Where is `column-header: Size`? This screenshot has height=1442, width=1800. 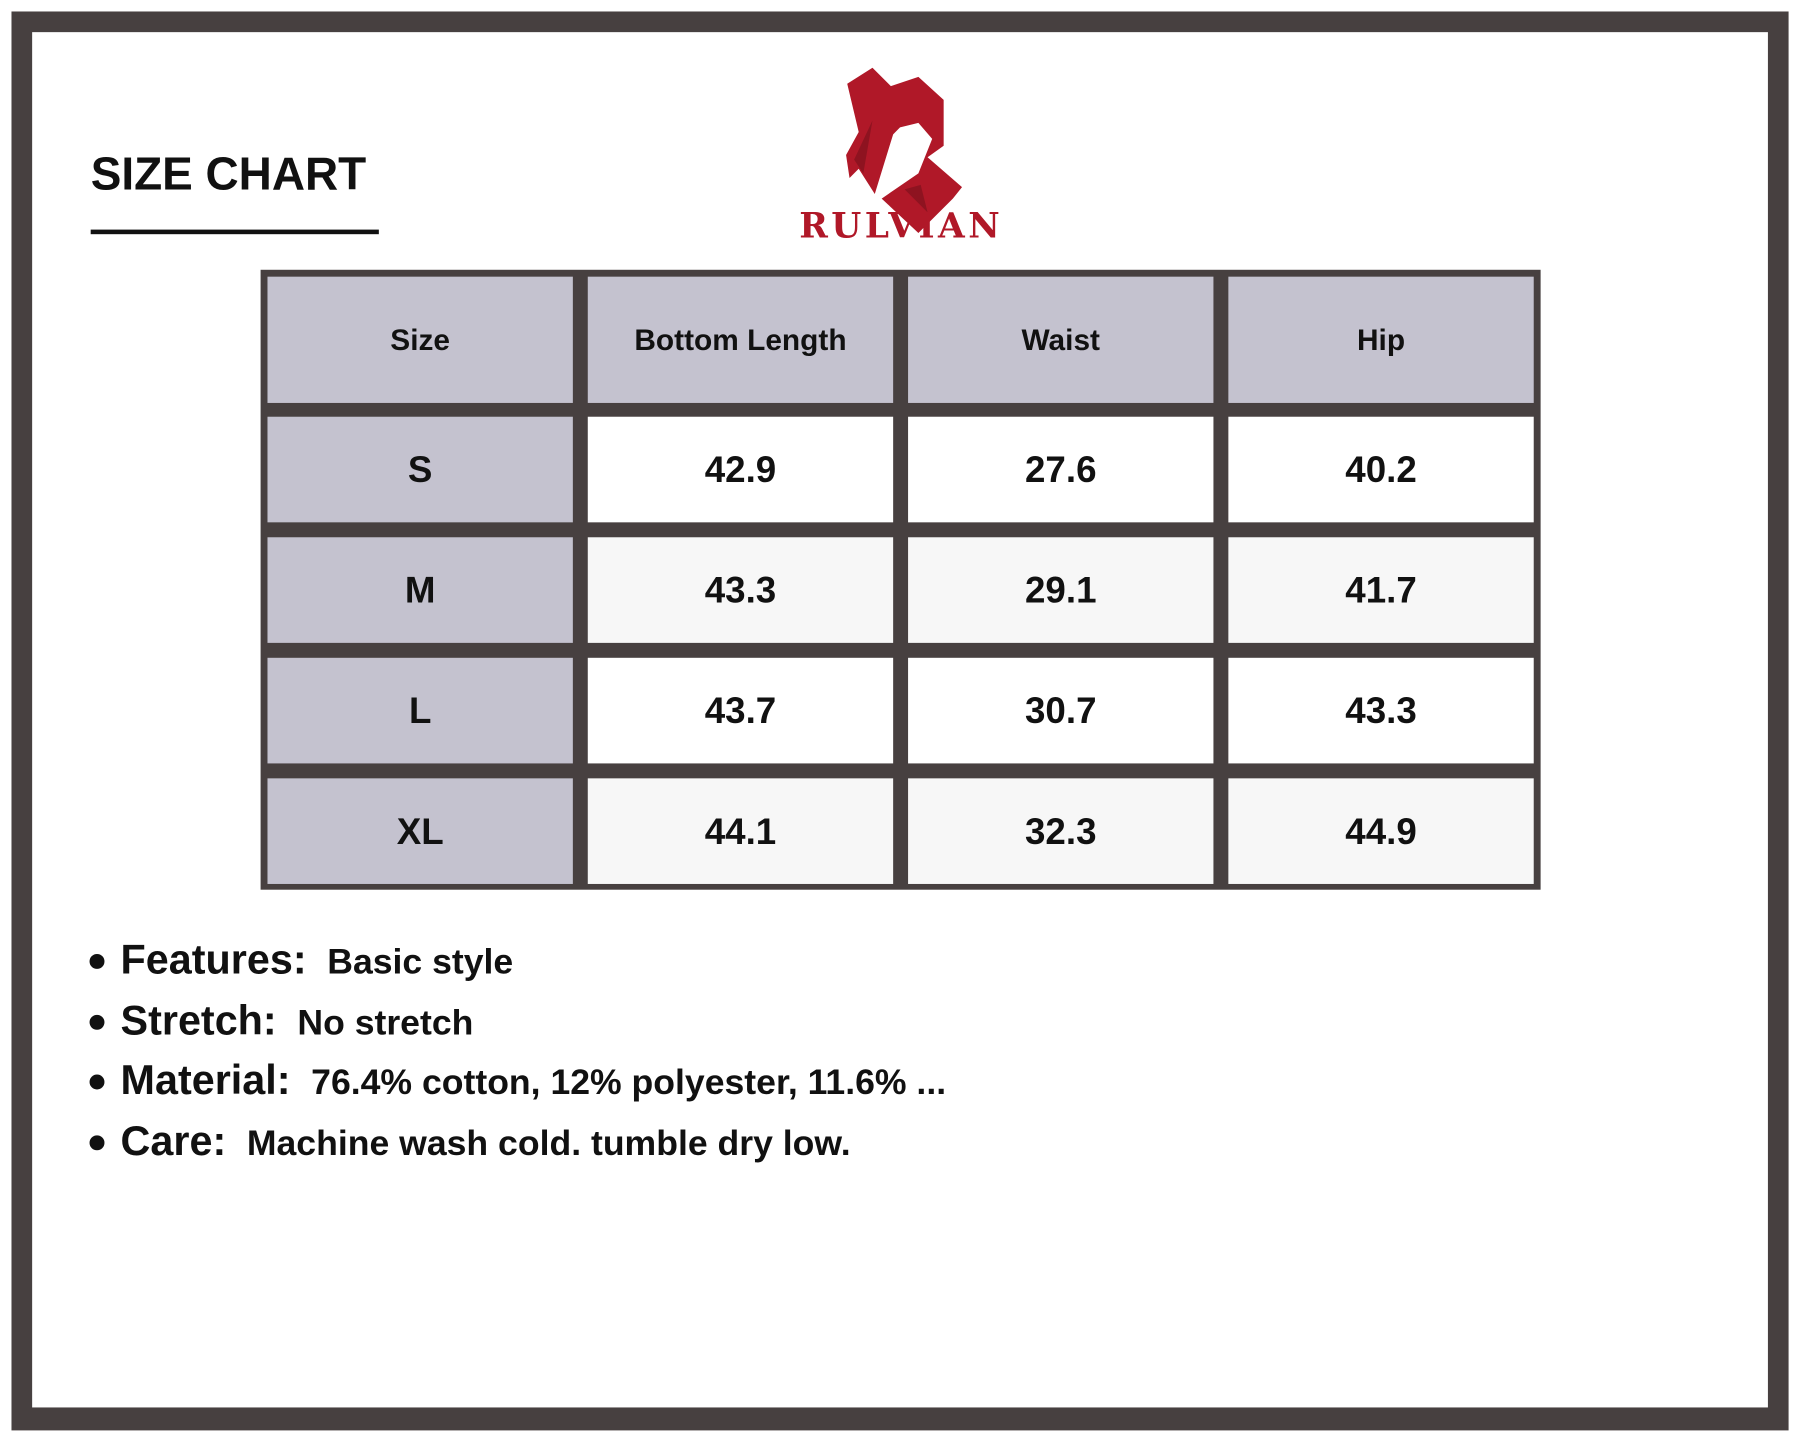 column-header: Size is located at coordinates (420, 339).